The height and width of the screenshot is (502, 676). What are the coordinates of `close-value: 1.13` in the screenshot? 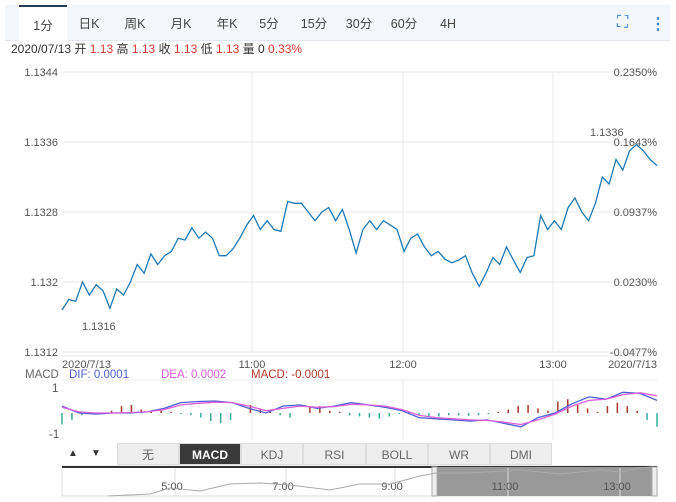 It's located at (185, 49).